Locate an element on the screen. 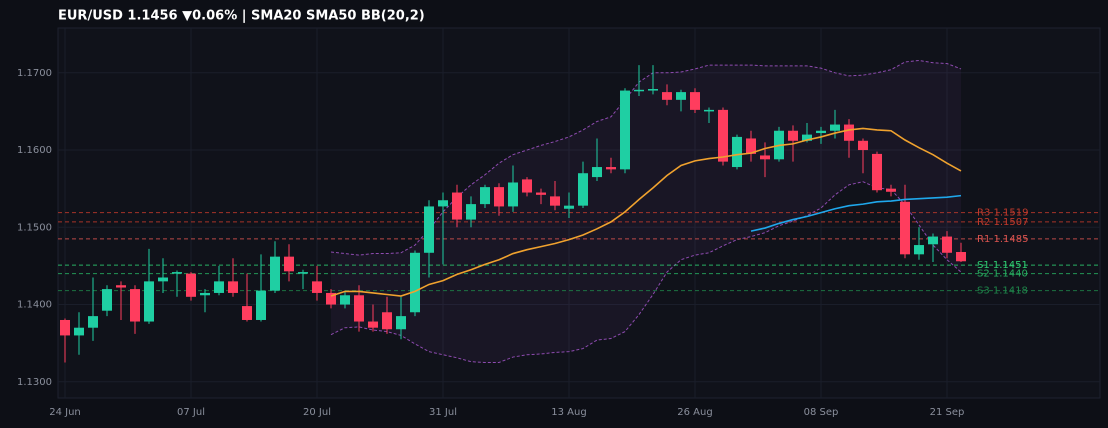 This screenshot has width=1108, height=428. level-label: R3 1.1519 is located at coordinates (1002, 213).